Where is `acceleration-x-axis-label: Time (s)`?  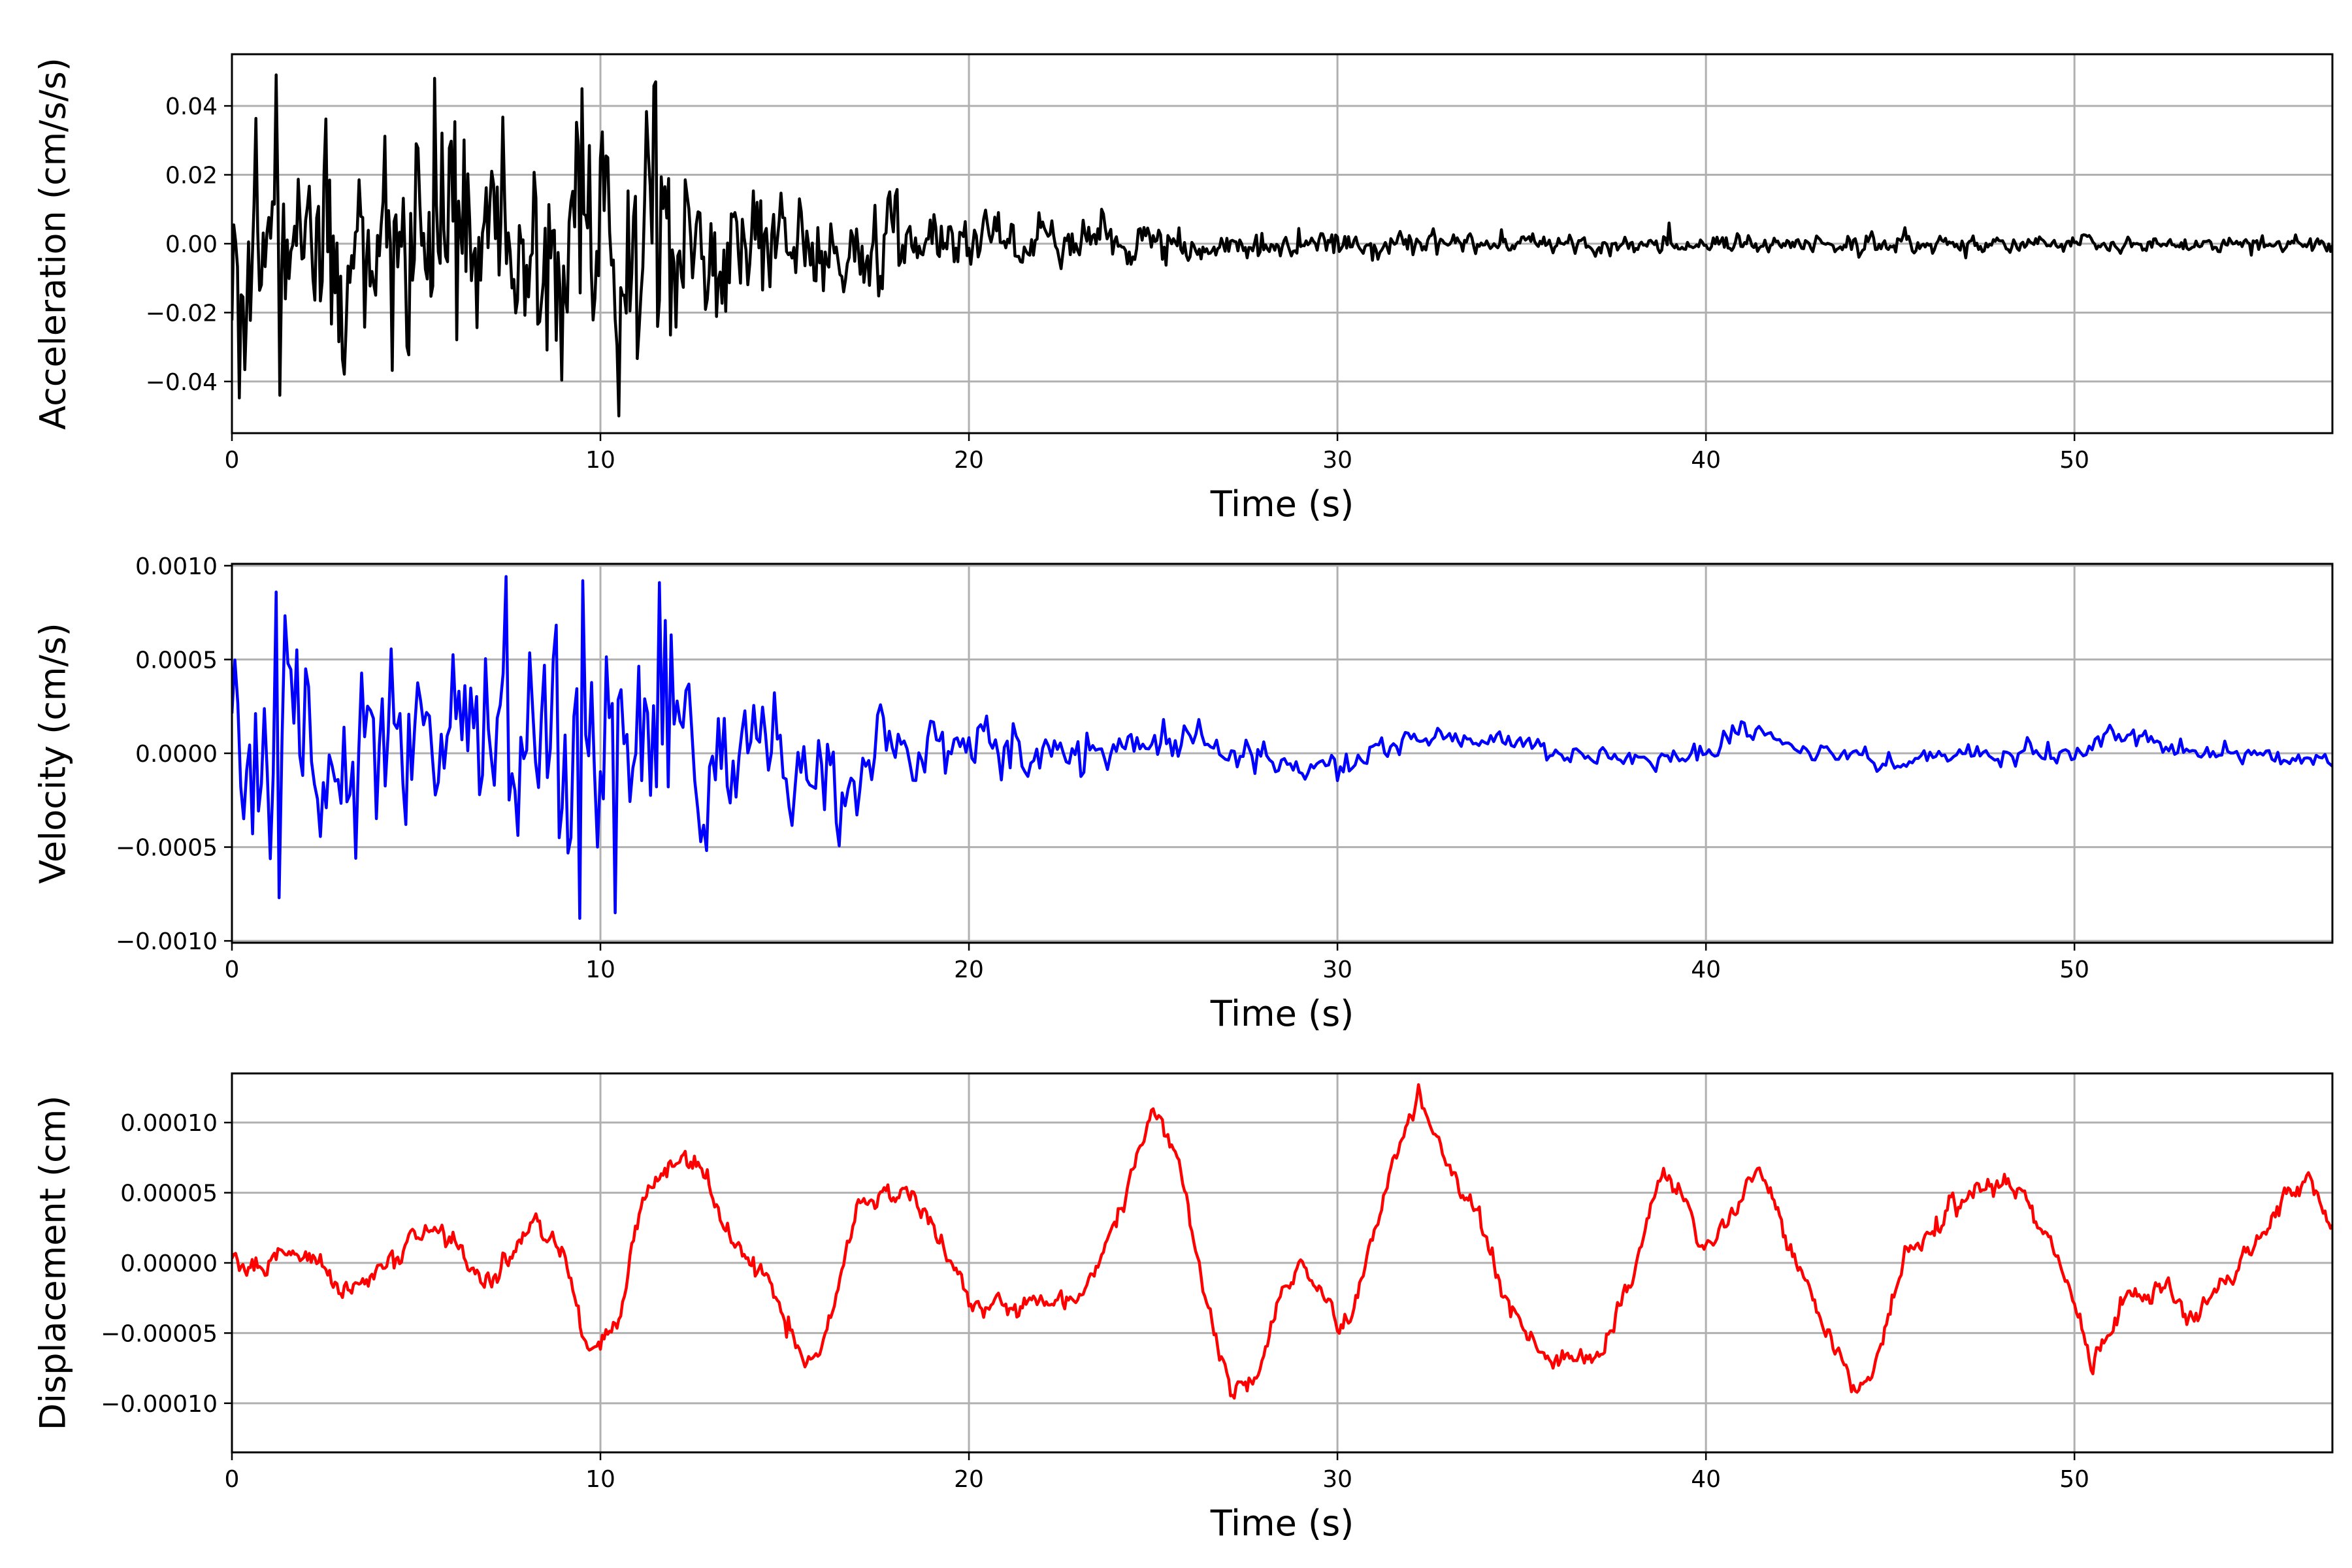 acceleration-x-axis-label: Time (s) is located at coordinates (1282, 504).